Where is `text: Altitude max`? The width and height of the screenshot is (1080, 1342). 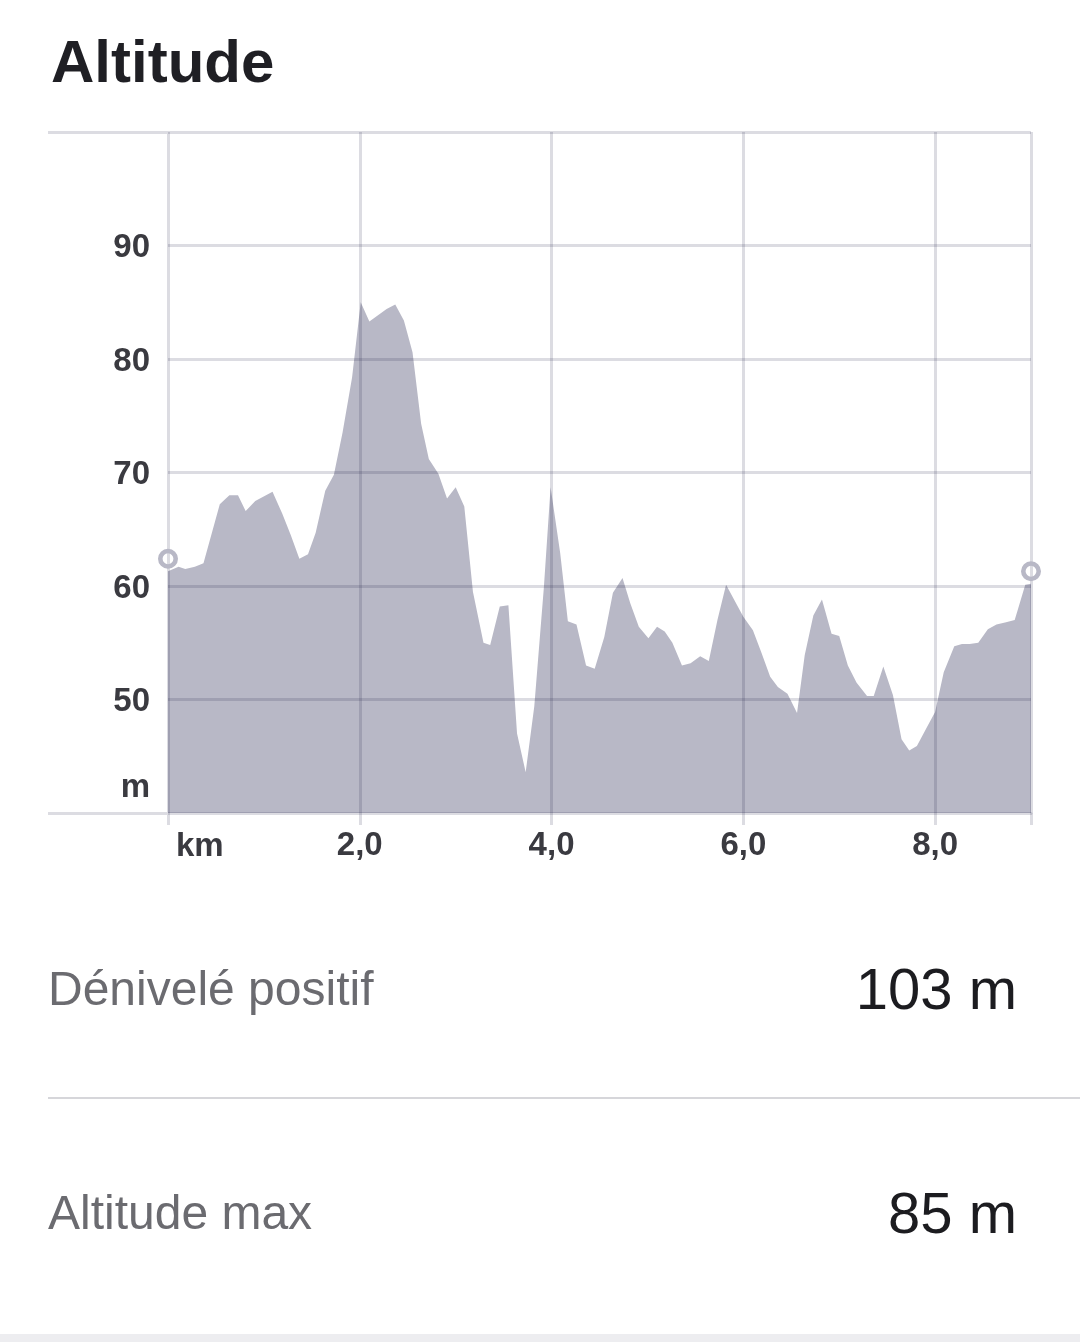 text: Altitude max is located at coordinates (180, 1212).